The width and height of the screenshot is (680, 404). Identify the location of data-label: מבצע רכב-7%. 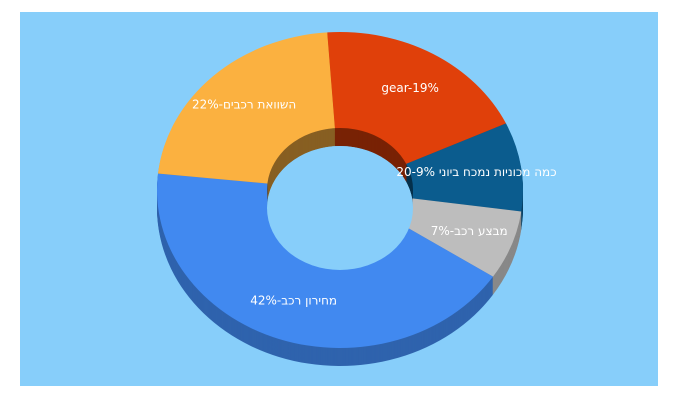
(469, 231).